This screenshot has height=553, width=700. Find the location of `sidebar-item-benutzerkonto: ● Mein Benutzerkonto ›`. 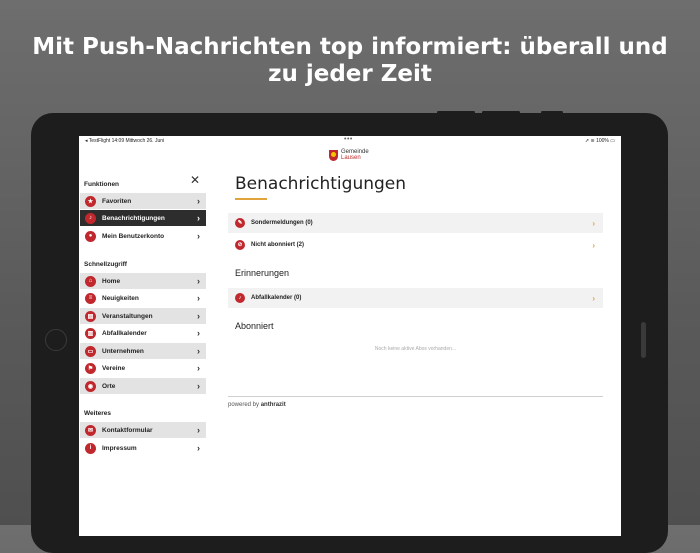

sidebar-item-benutzerkonto: ● Mein Benutzerkonto › is located at coordinates (143, 236).